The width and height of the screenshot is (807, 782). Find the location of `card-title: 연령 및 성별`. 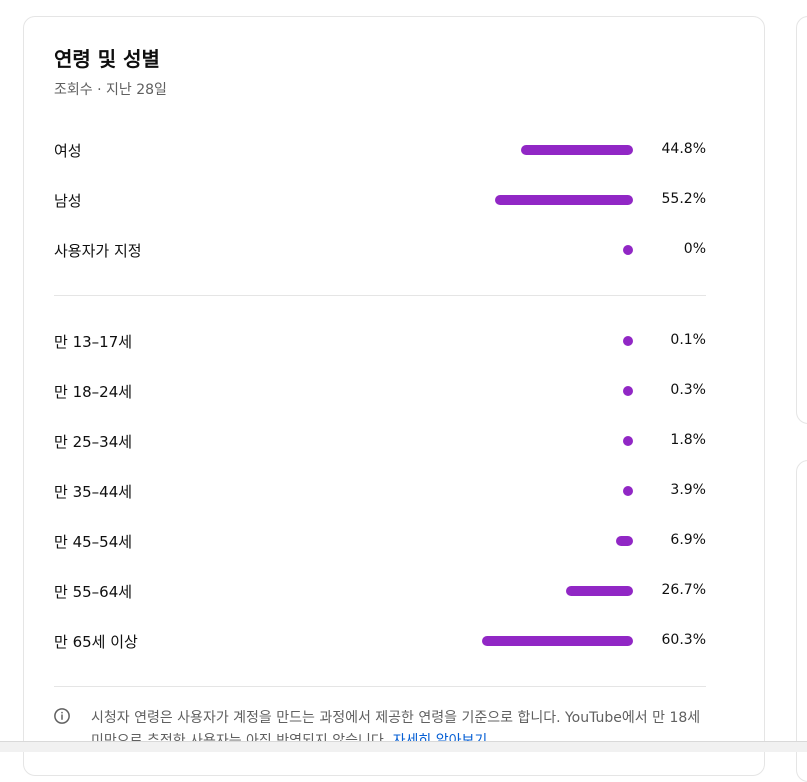

card-title: 연령 및 성별 is located at coordinates (107, 59).